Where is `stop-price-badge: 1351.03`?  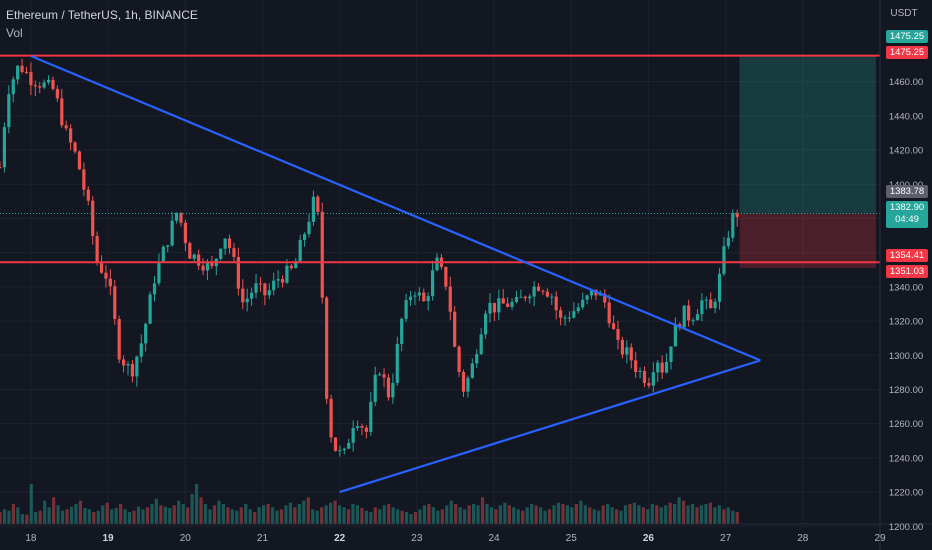
stop-price-badge: 1351.03 is located at coordinates (907, 271).